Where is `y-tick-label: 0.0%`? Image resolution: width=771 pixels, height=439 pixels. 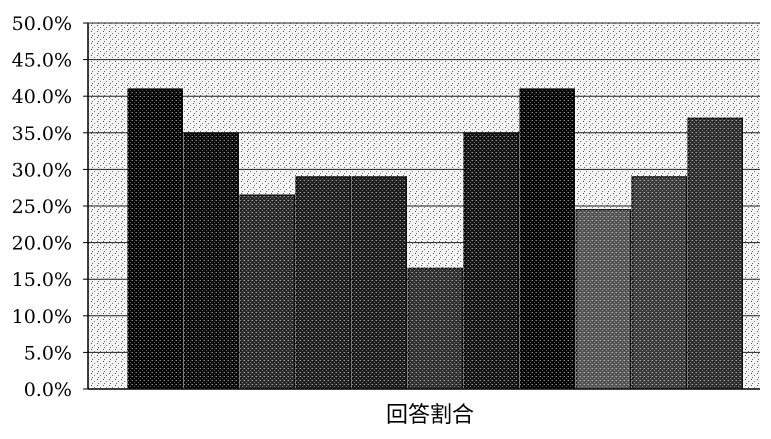 y-tick-label: 0.0% is located at coordinates (48, 390).